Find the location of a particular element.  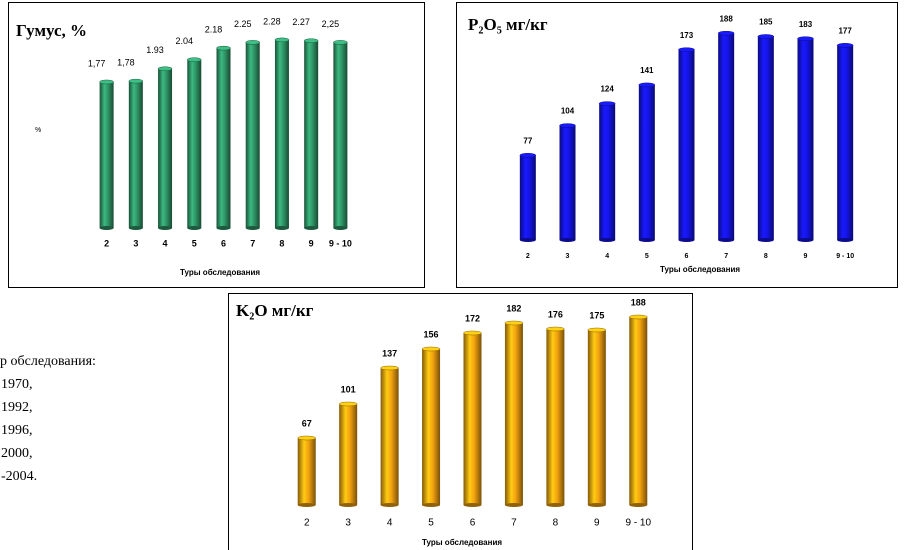

data-label: 1.93 is located at coordinates (155, 50).